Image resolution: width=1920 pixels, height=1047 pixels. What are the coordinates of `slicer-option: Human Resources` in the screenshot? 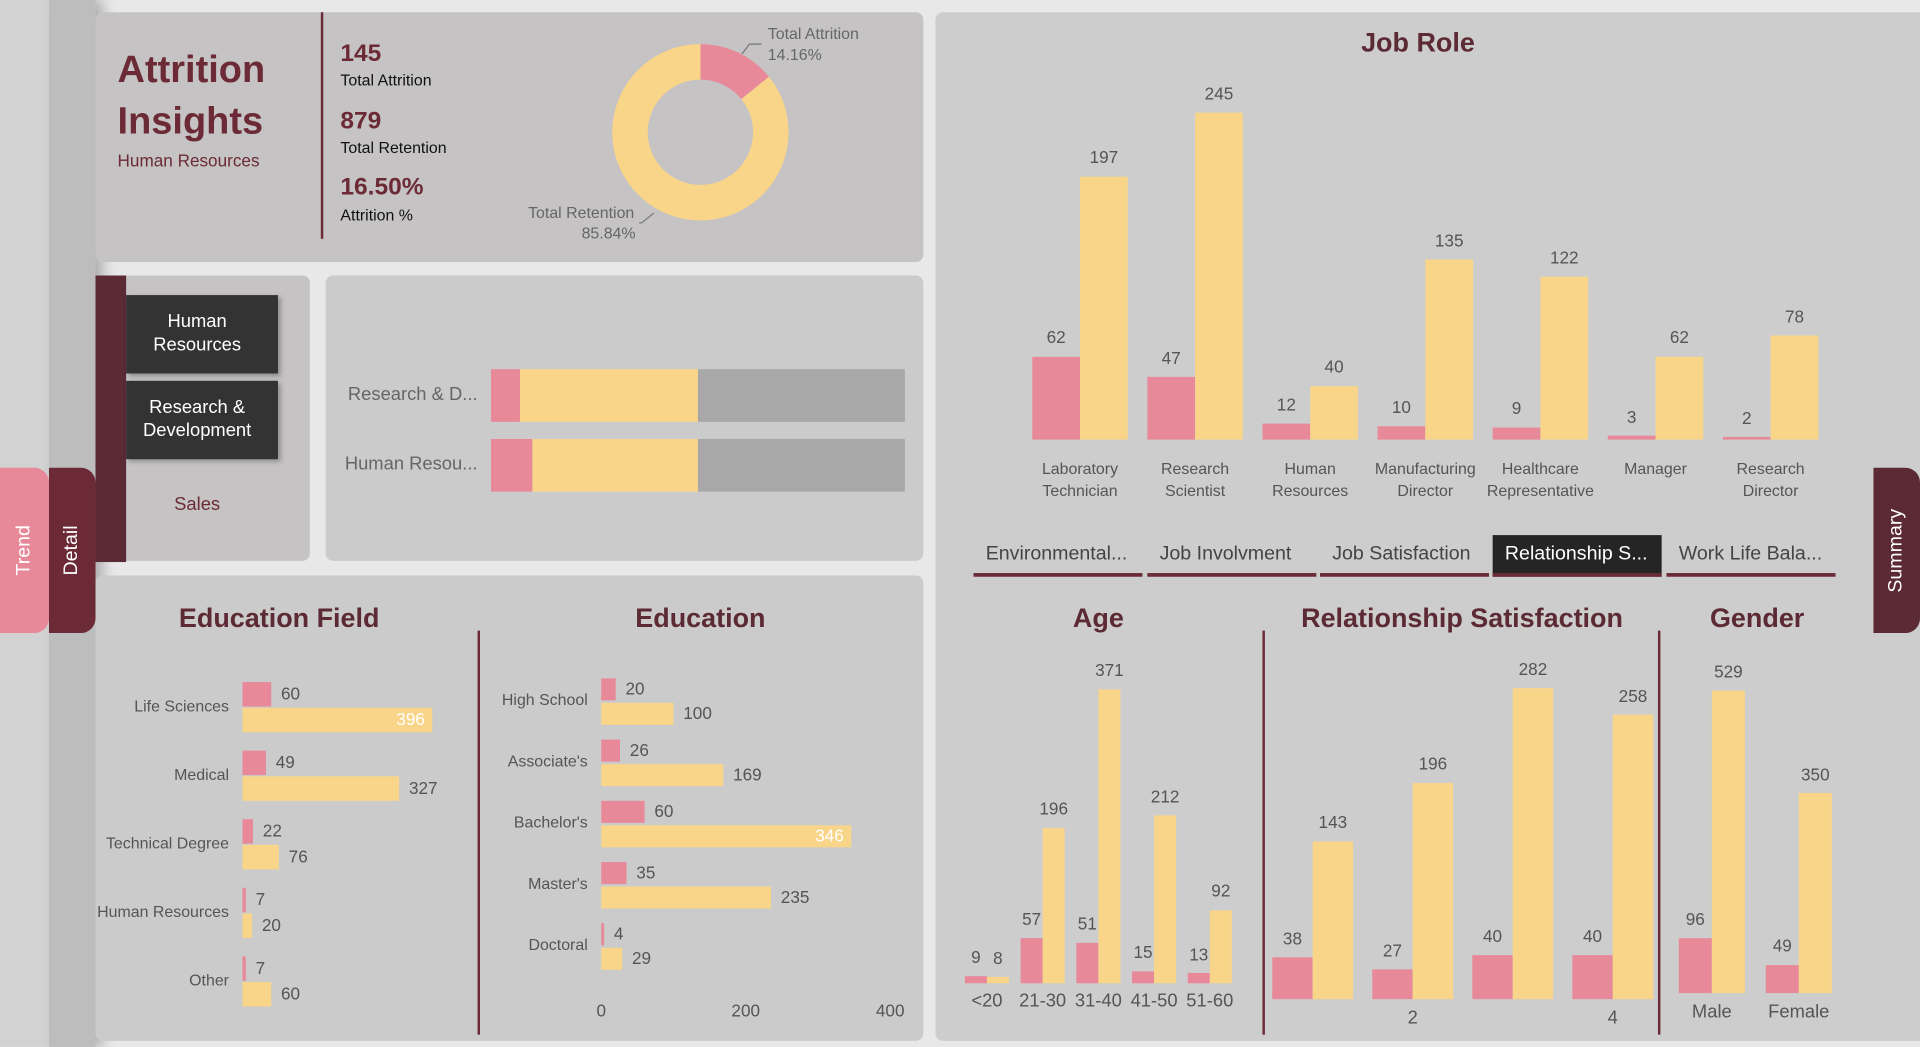 It's located at (197, 333).